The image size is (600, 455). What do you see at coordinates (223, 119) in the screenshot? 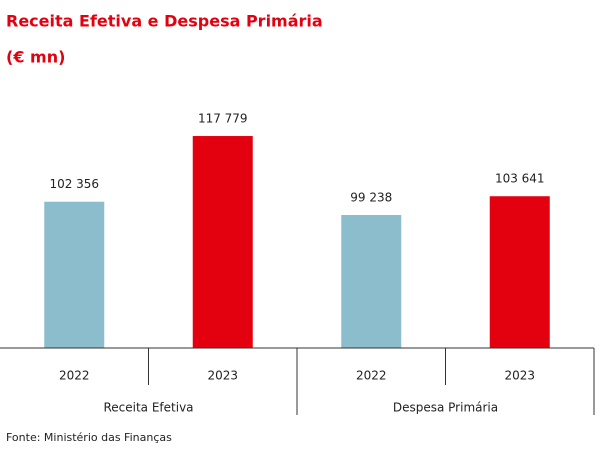
I see `value-label: 117 779` at bounding box center [223, 119].